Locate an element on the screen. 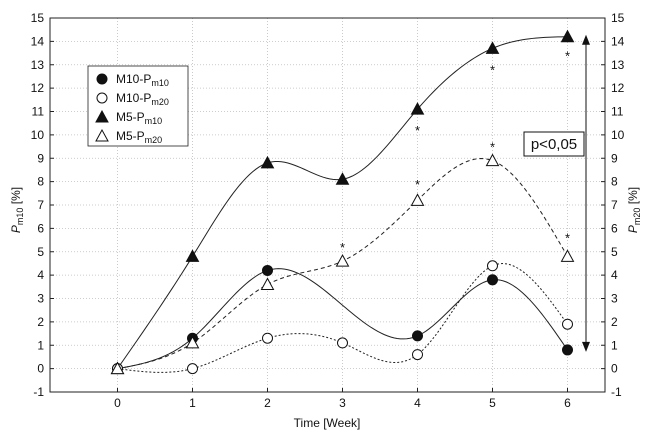 The width and height of the screenshot is (647, 432). y-tick-label-left: 2 is located at coordinates (40, 322).